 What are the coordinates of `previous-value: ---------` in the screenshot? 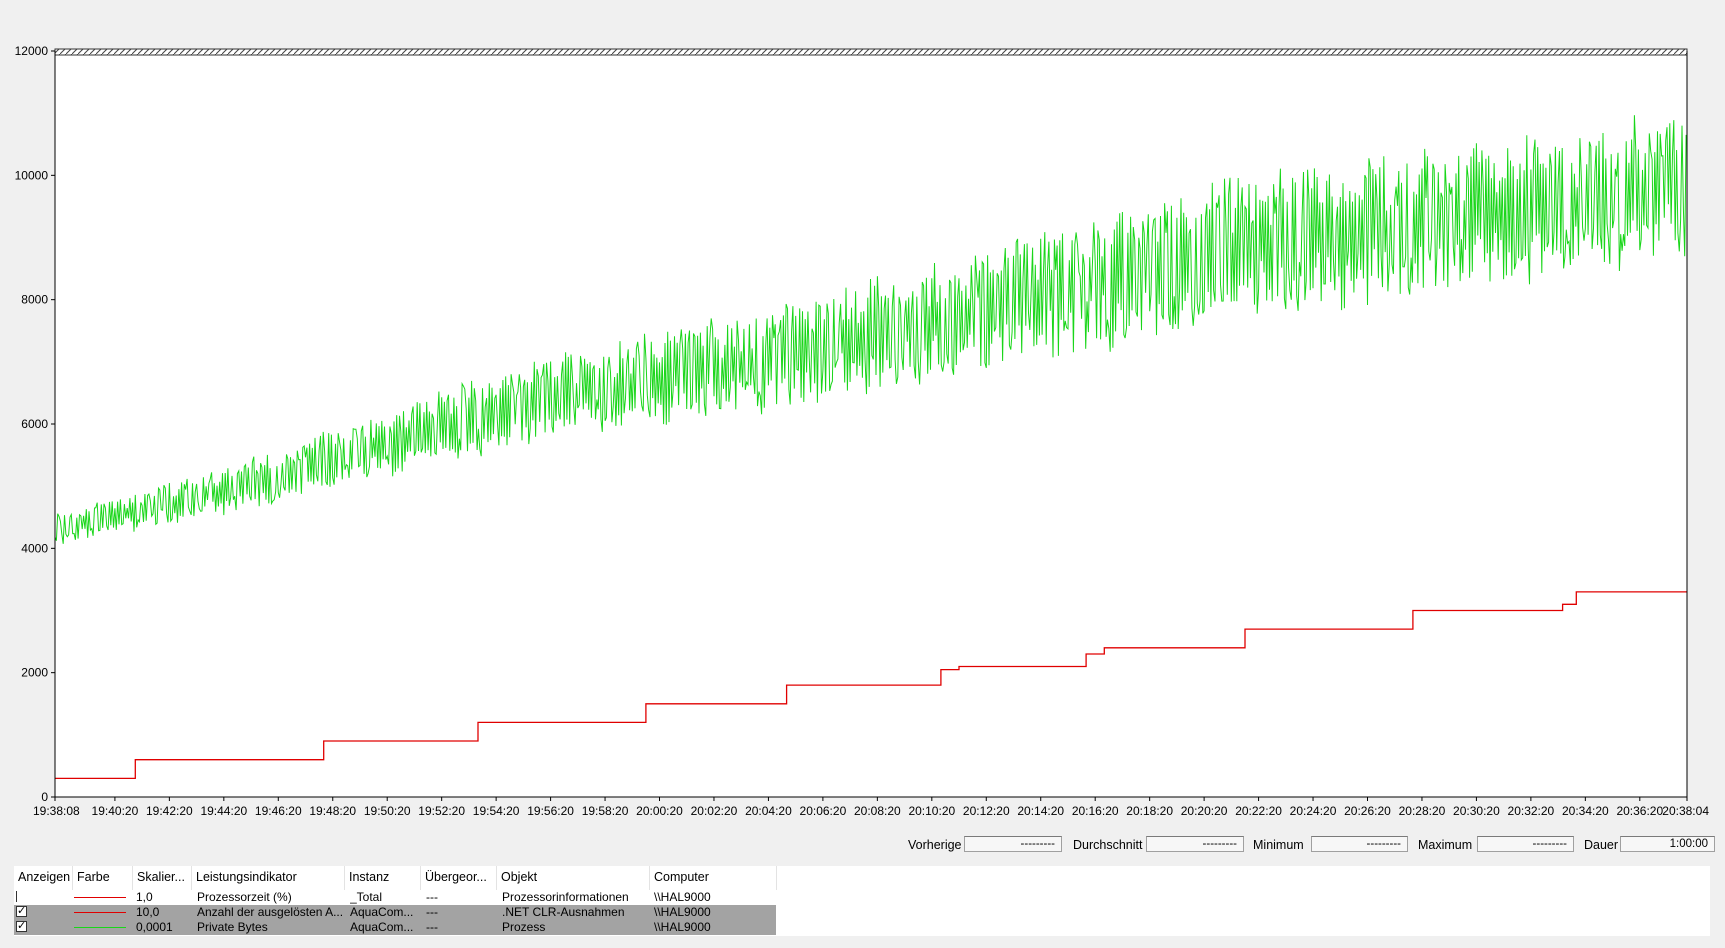 It's located at (1013, 844).